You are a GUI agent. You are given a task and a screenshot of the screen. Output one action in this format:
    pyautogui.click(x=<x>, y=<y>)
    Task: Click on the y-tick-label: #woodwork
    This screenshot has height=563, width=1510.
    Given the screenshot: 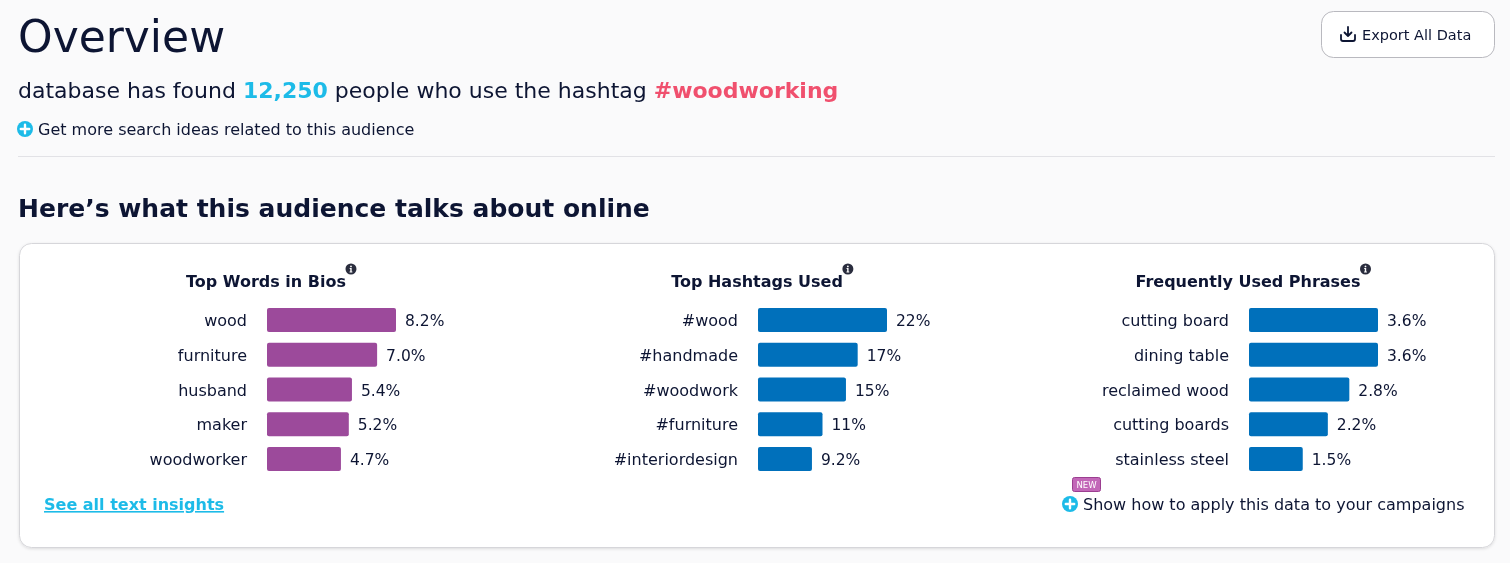 What is the action you would take?
    pyautogui.click(x=691, y=390)
    